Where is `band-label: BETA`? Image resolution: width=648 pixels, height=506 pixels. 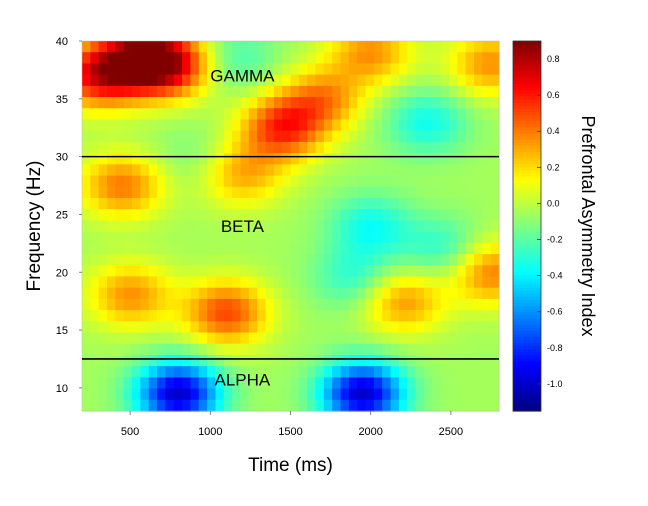
band-label: BETA is located at coordinates (243, 226).